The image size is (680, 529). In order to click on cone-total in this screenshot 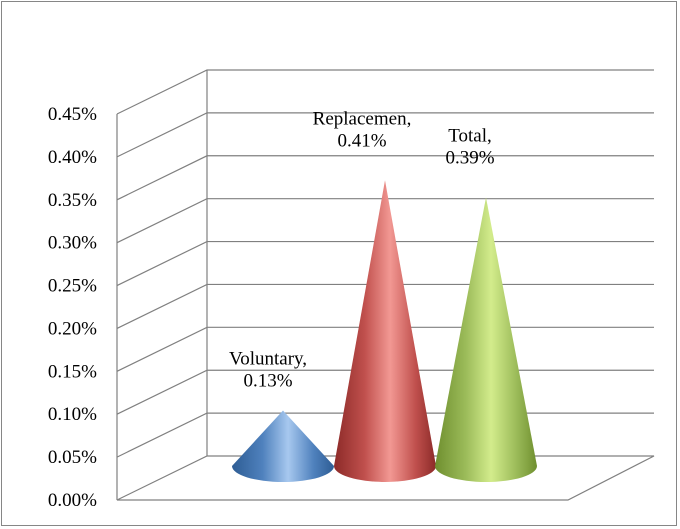, I will do `click(486, 339)`.